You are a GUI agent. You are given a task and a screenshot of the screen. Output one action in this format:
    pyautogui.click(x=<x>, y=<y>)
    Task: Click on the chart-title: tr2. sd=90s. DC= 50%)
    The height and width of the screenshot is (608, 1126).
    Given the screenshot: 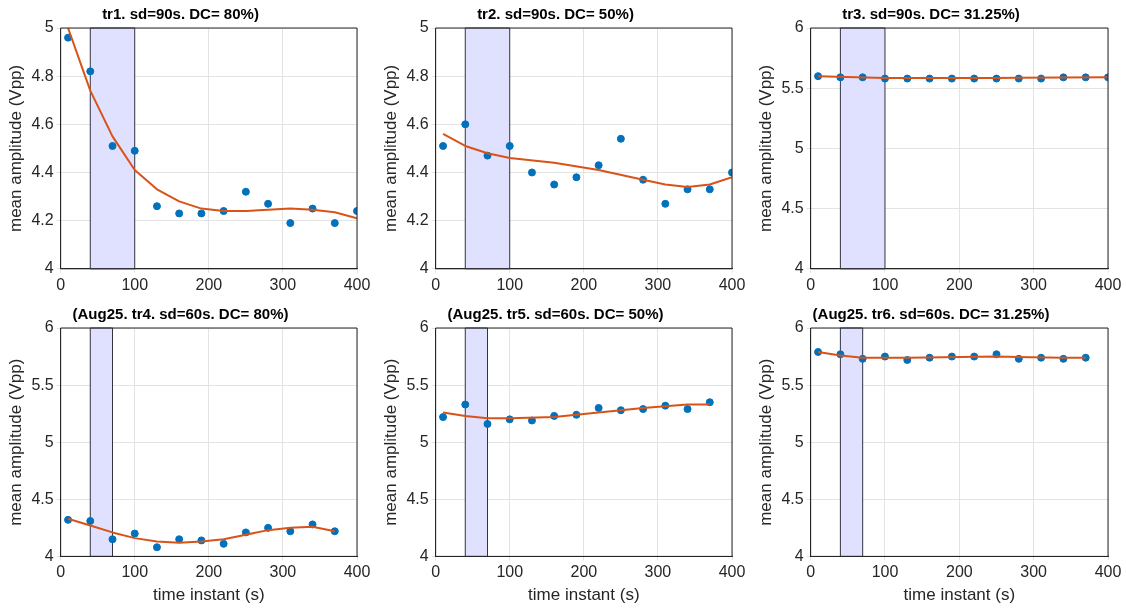 What is the action you would take?
    pyautogui.click(x=555, y=14)
    